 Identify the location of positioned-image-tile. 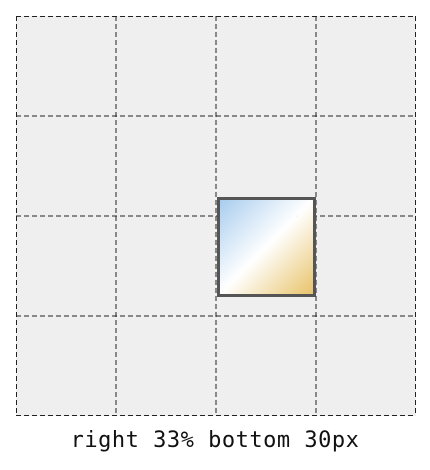
(266, 247).